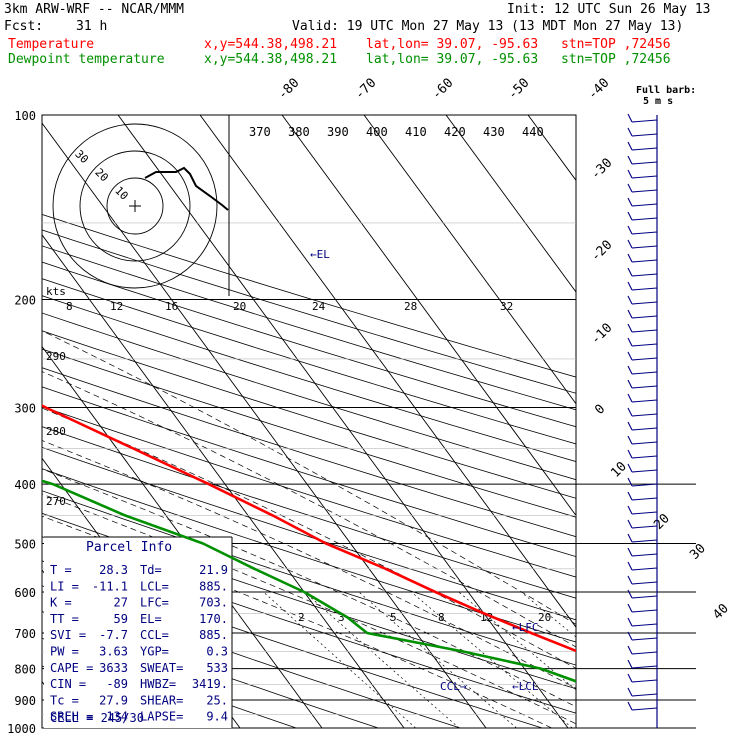 This screenshot has width=740, height=740. Describe the element at coordinates (138, 632) in the screenshot. I see `parcel-box-bg` at that location.